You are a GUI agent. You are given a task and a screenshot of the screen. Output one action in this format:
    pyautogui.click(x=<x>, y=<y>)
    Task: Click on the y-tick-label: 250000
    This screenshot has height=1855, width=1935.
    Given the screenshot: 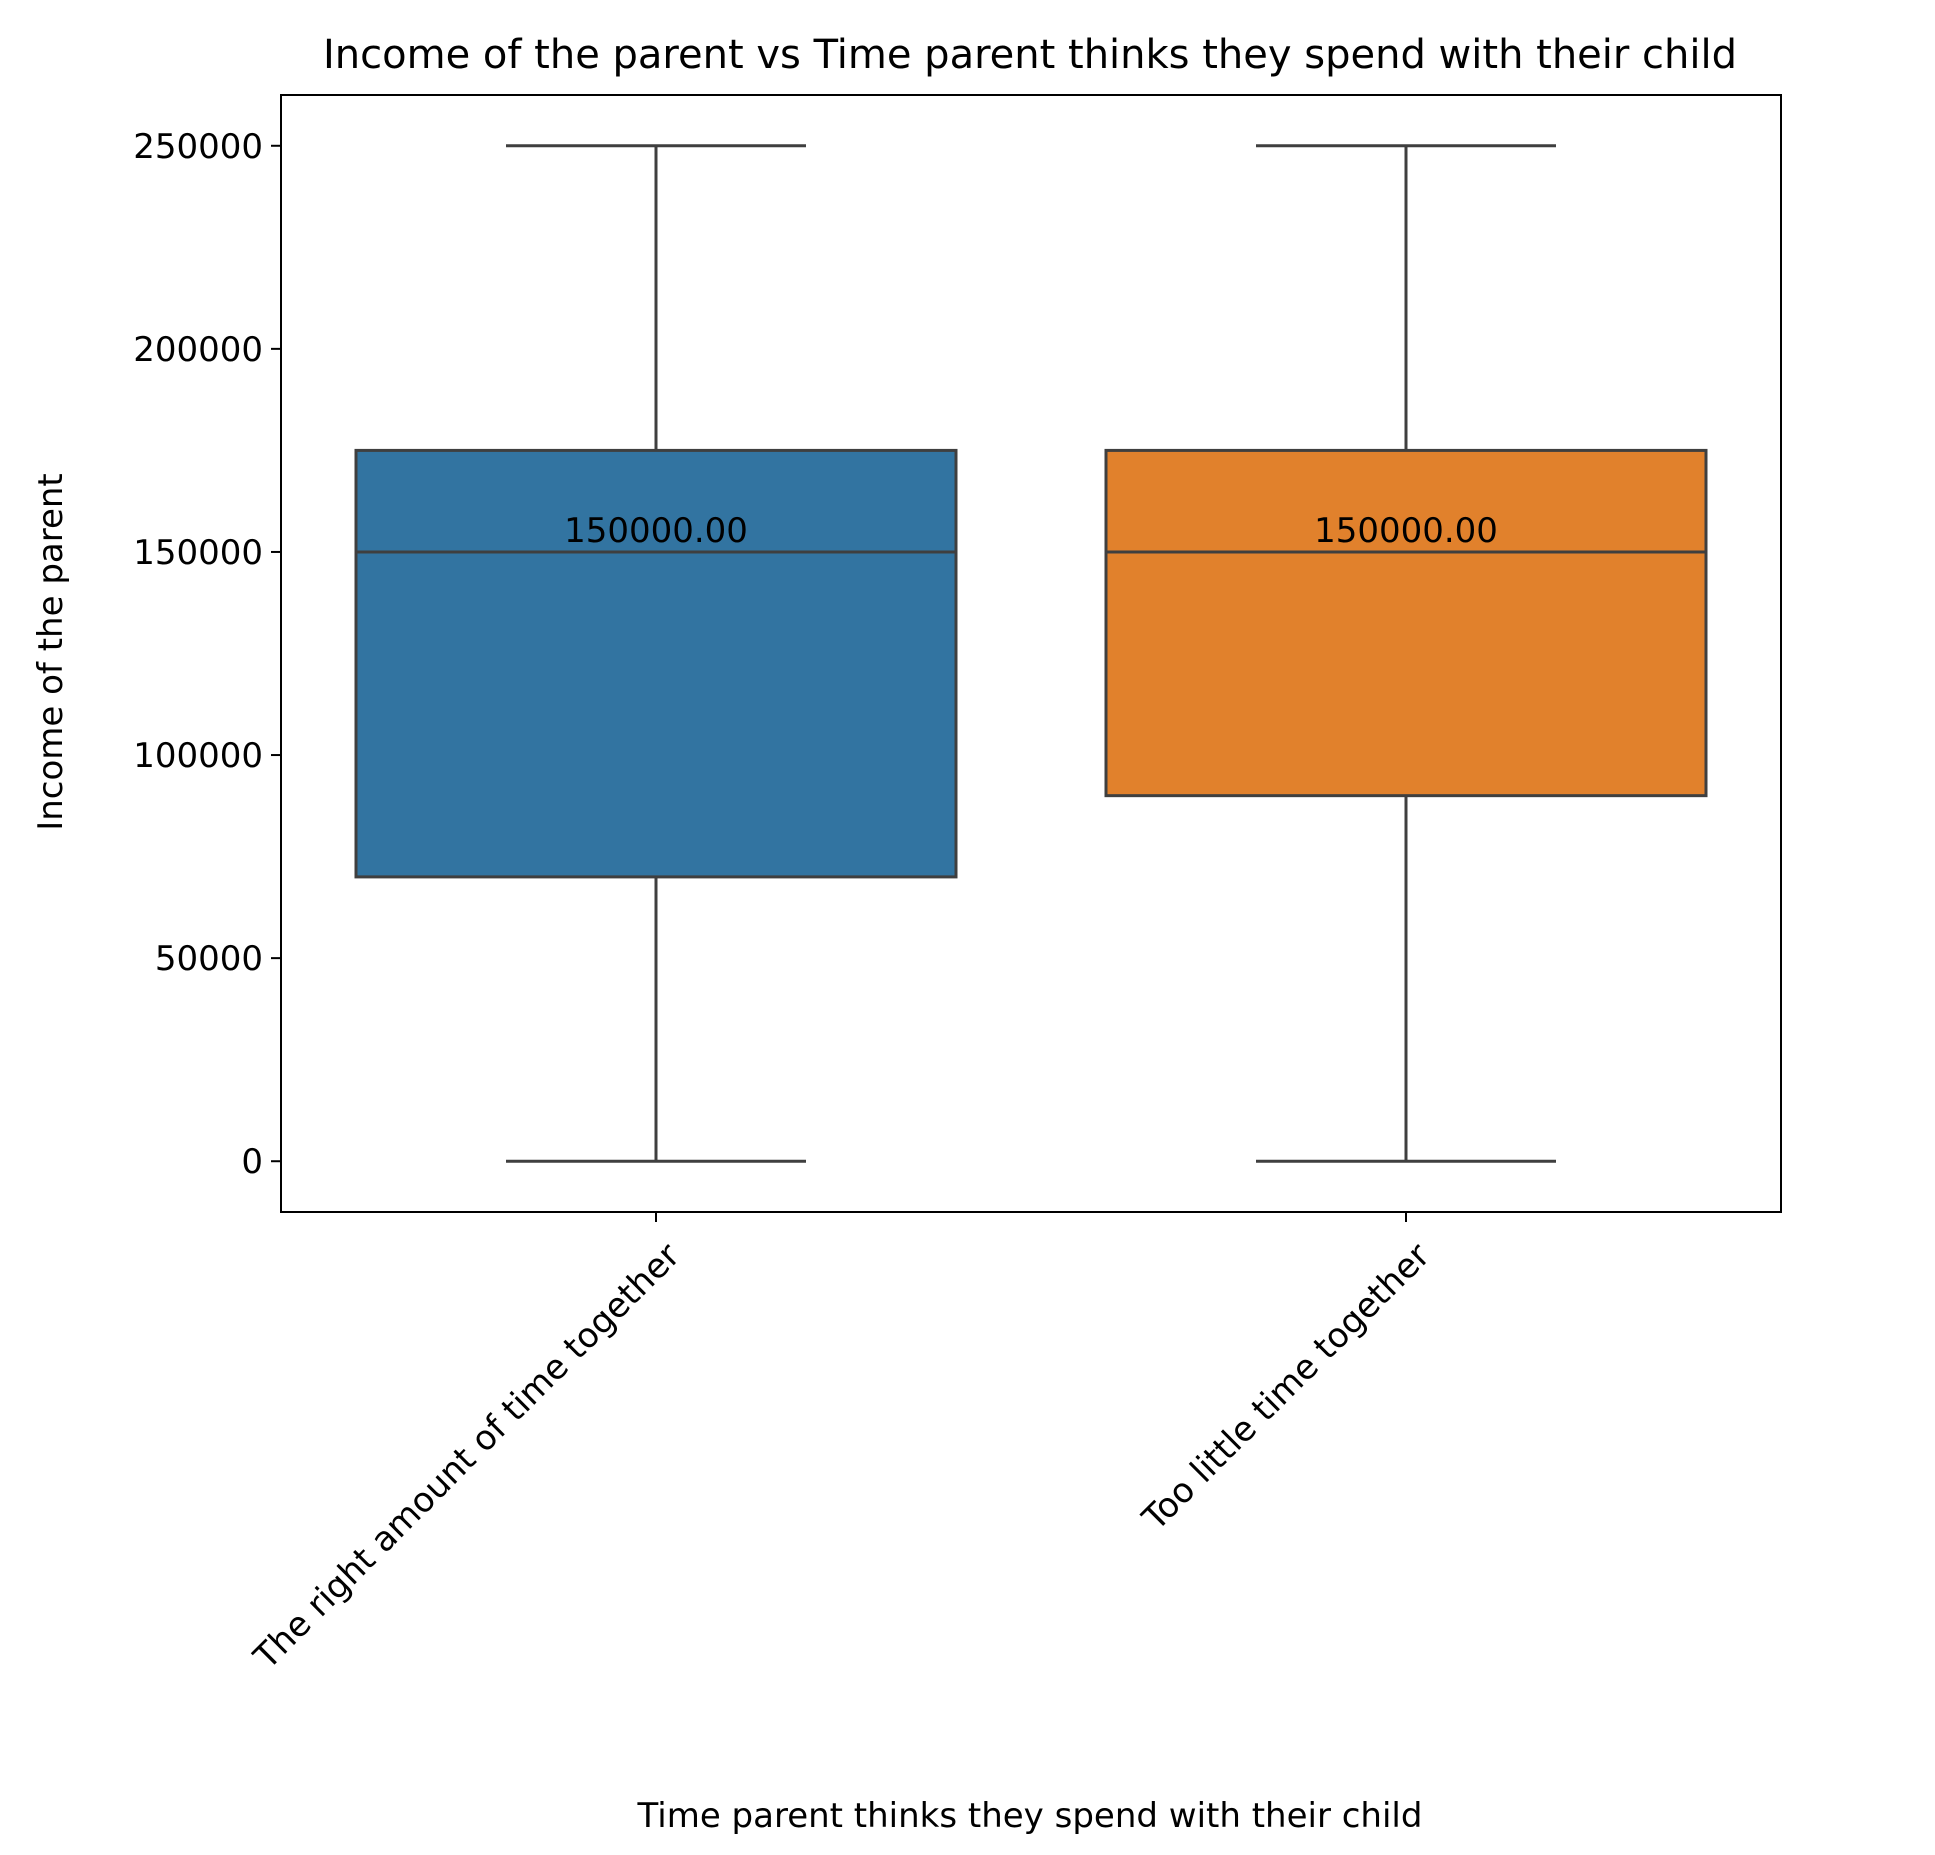 What is the action you would take?
    pyautogui.click(x=198, y=147)
    